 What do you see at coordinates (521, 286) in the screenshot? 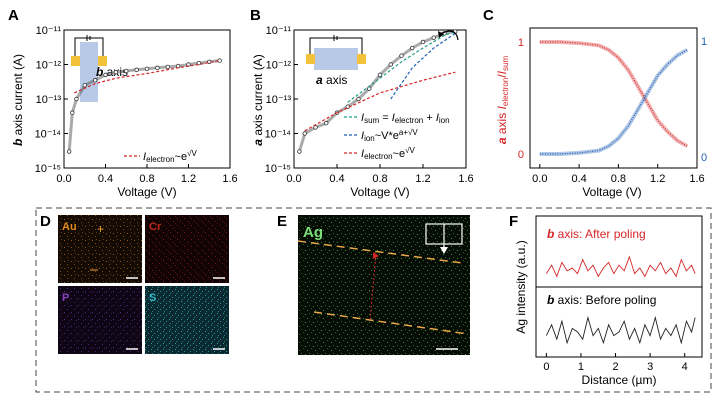
I see `panel-f-ylabel: Ag intensity (a.u.)` at bounding box center [521, 286].